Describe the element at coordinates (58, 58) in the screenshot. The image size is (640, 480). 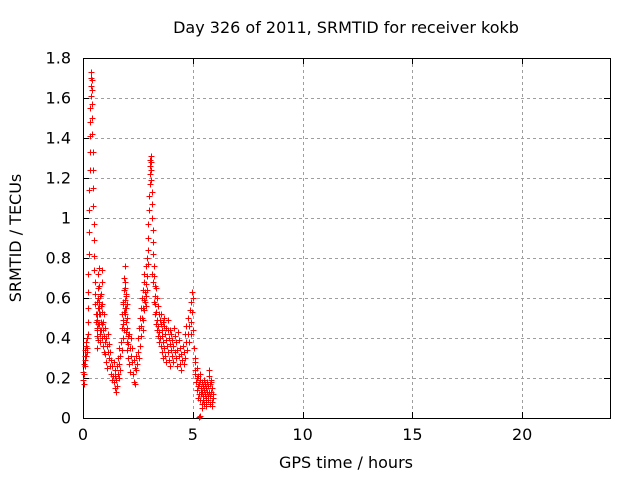
I see `y-tick-label: 1.8` at that location.